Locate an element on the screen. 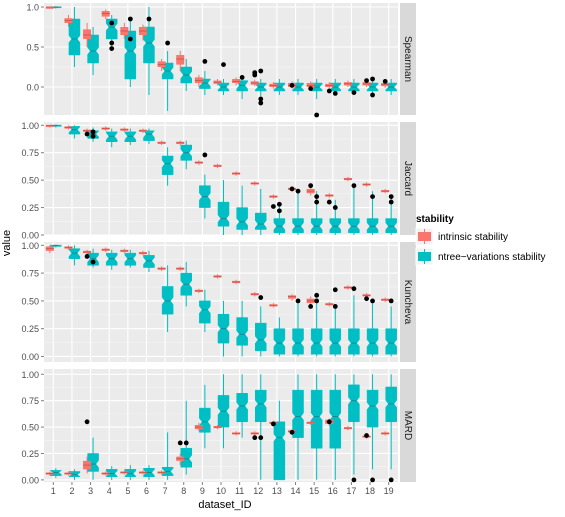 Image resolution: width=565 pixels, height=517 pixels. y-tick-label: 1.0 is located at coordinates (32, 8).